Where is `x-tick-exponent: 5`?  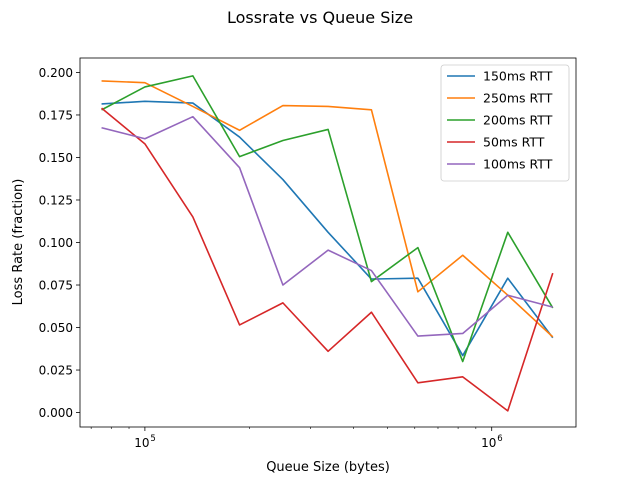 x-tick-exponent: 5 is located at coordinates (152, 439).